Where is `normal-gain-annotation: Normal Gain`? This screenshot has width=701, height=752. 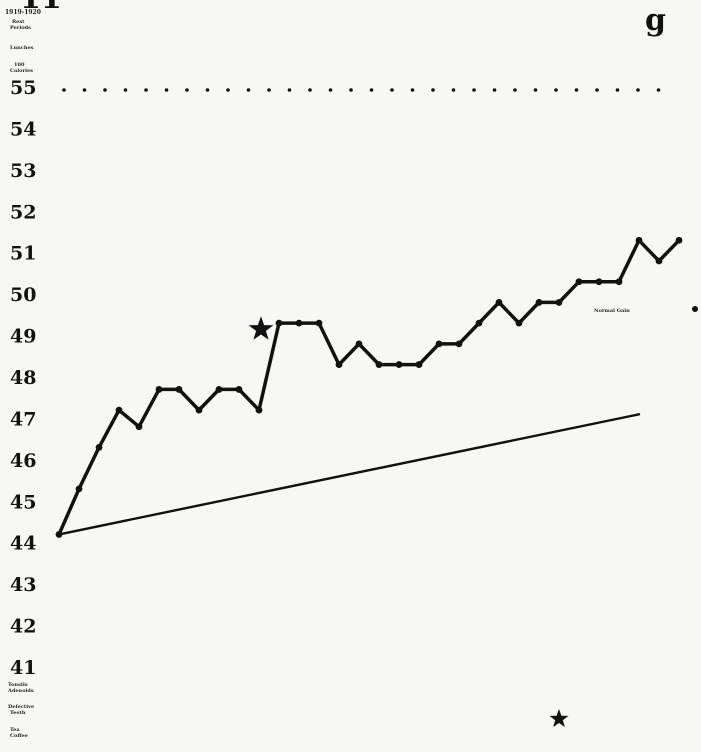 normal-gain-annotation: Normal Gain is located at coordinates (612, 311).